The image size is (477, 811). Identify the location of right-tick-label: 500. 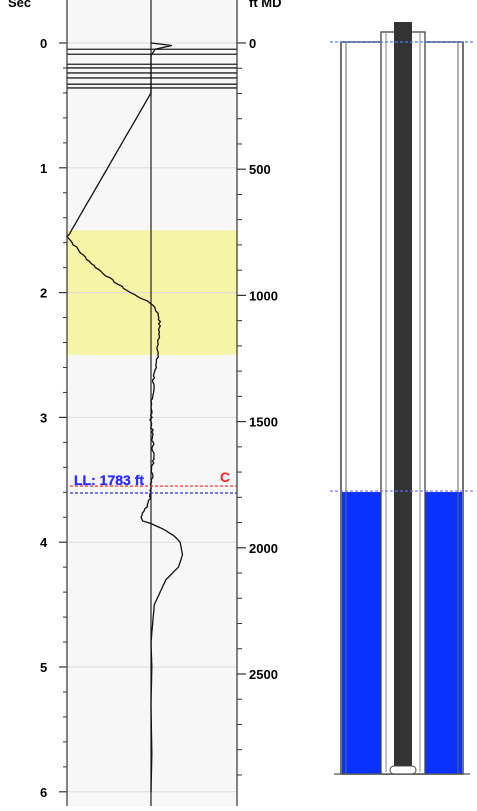
(260, 169).